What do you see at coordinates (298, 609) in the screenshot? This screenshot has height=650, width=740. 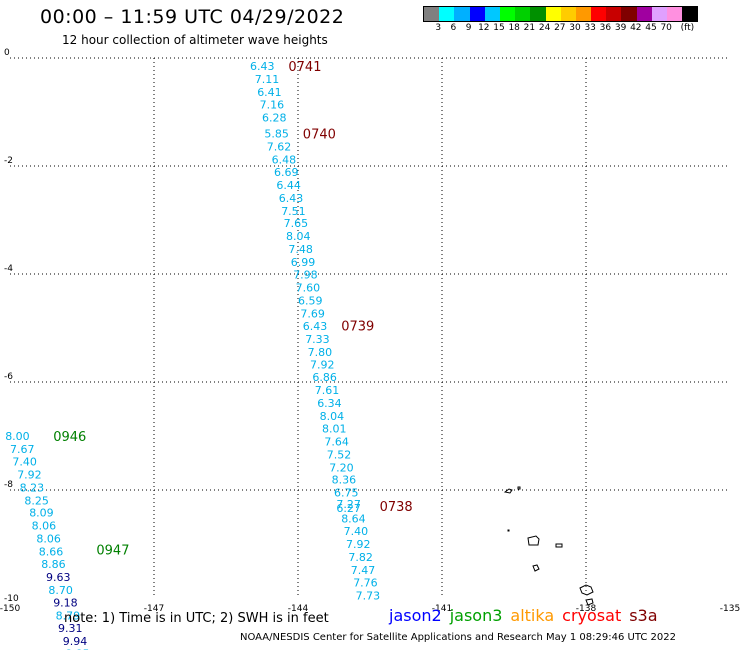 I see `x-tick-label: -144` at bounding box center [298, 609].